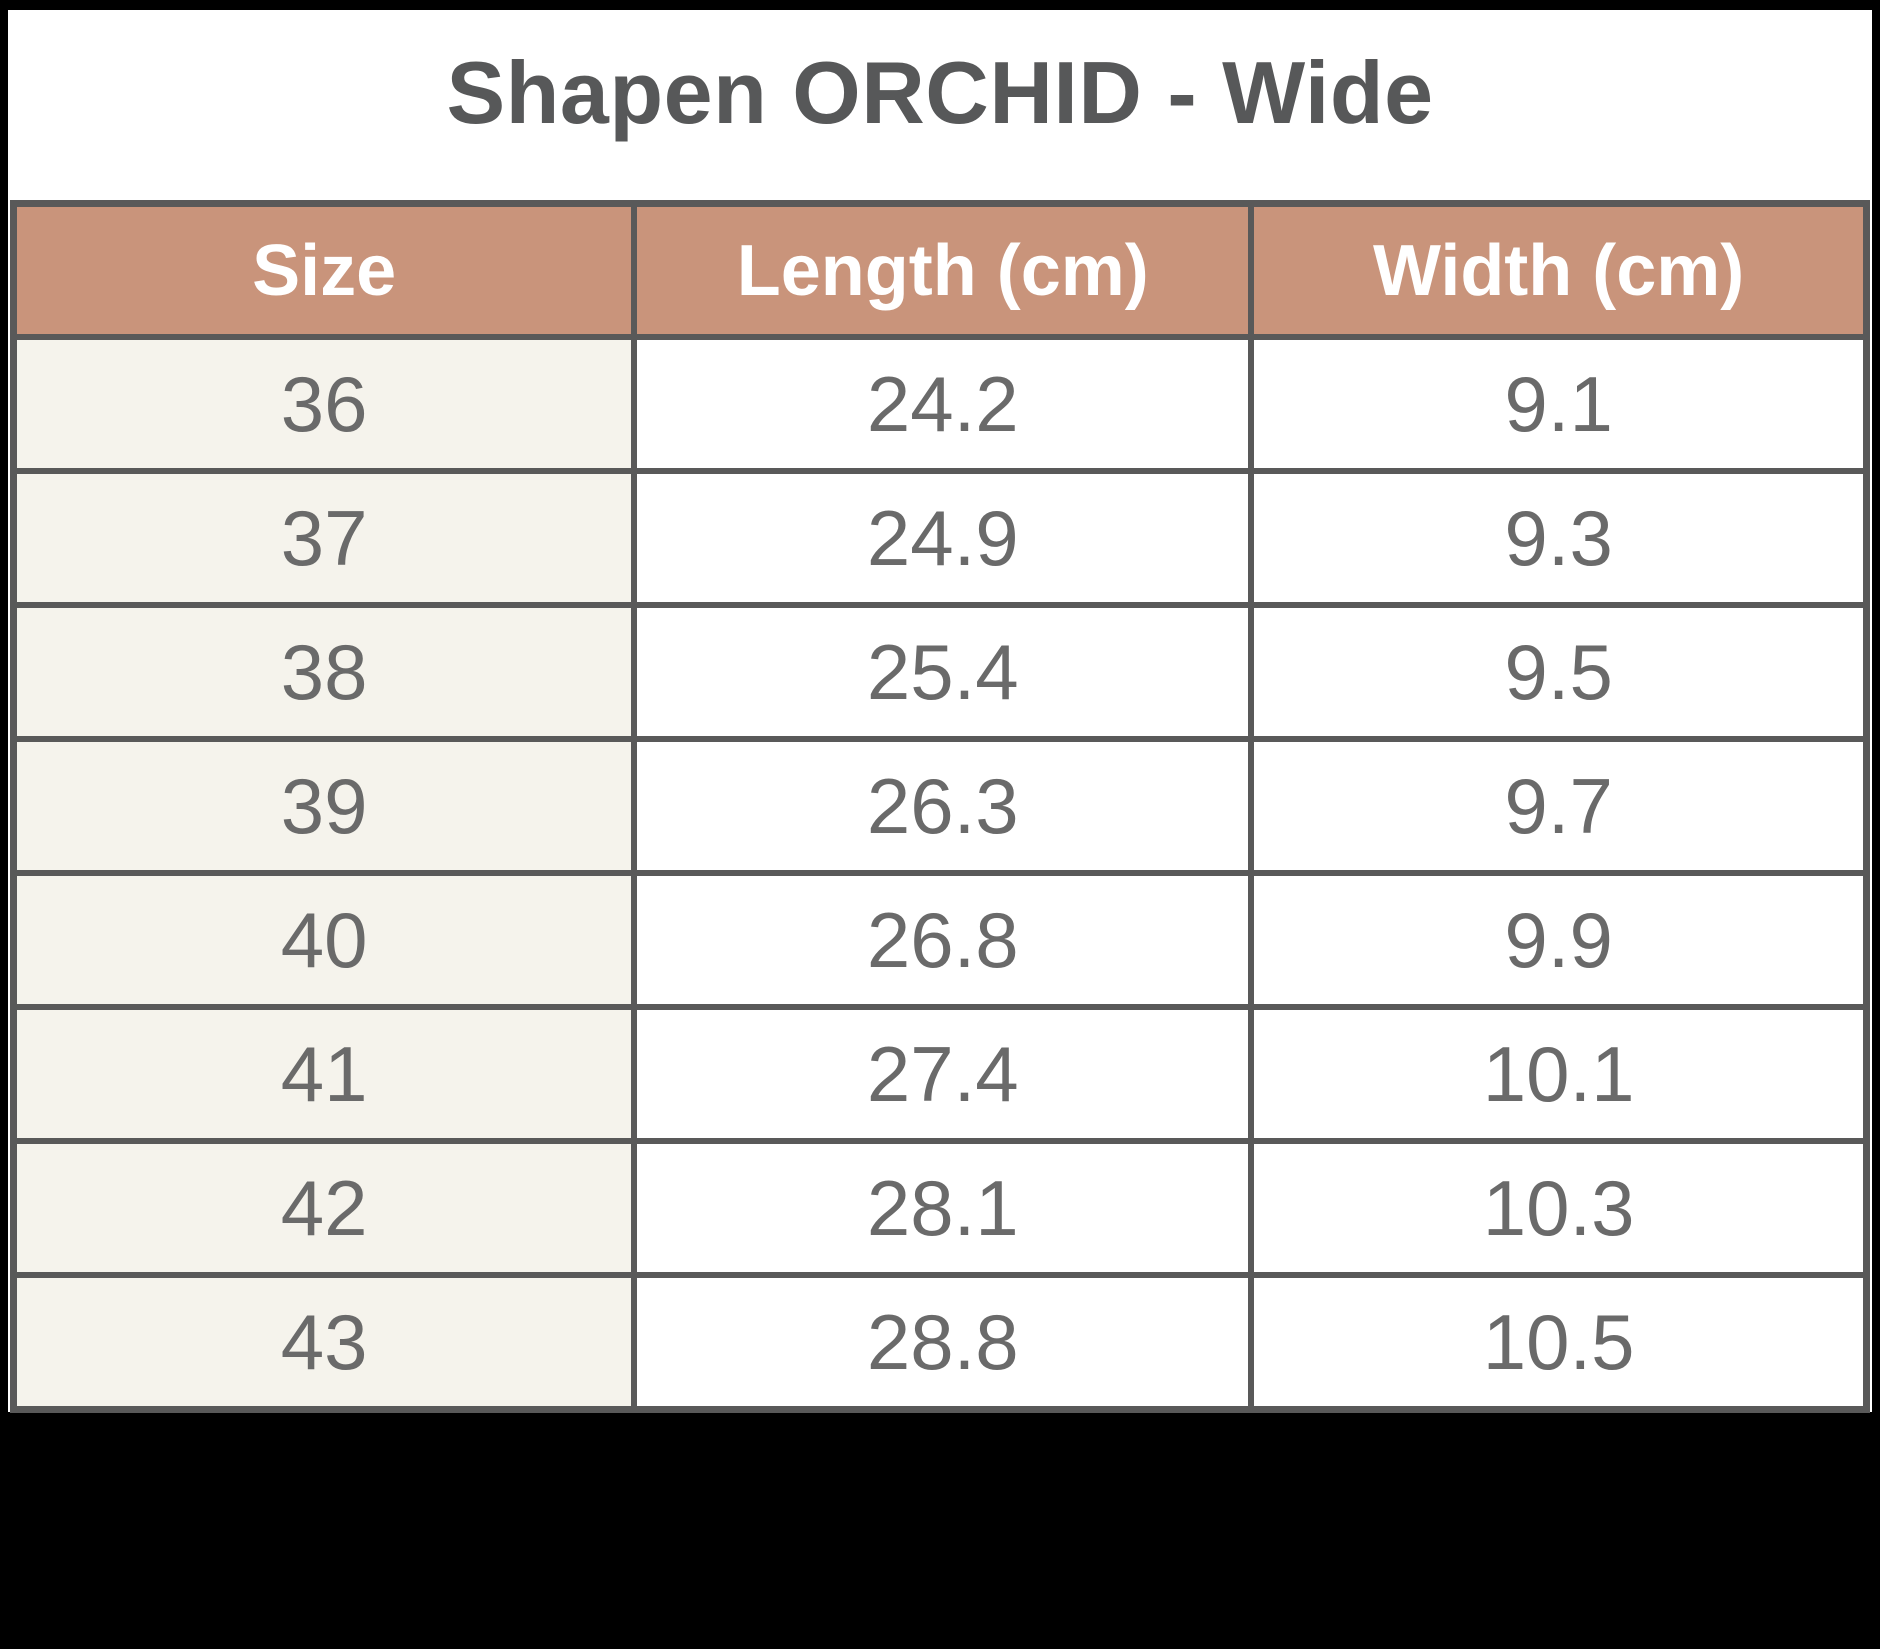  Describe the element at coordinates (1559, 1074) in the screenshot. I see `width-cell: 10.1` at that location.